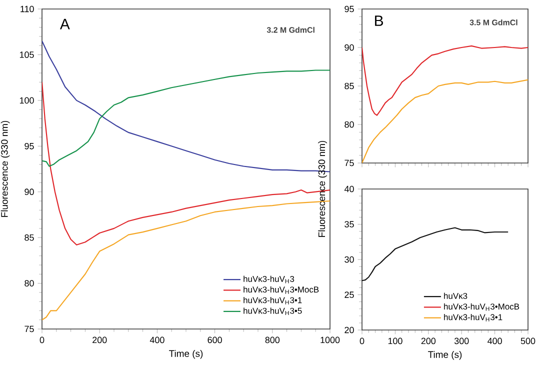 This screenshot has height=367, width=541. Describe the element at coordinates (27, 100) in the screenshot. I see `y-tick-label: 100` at that location.